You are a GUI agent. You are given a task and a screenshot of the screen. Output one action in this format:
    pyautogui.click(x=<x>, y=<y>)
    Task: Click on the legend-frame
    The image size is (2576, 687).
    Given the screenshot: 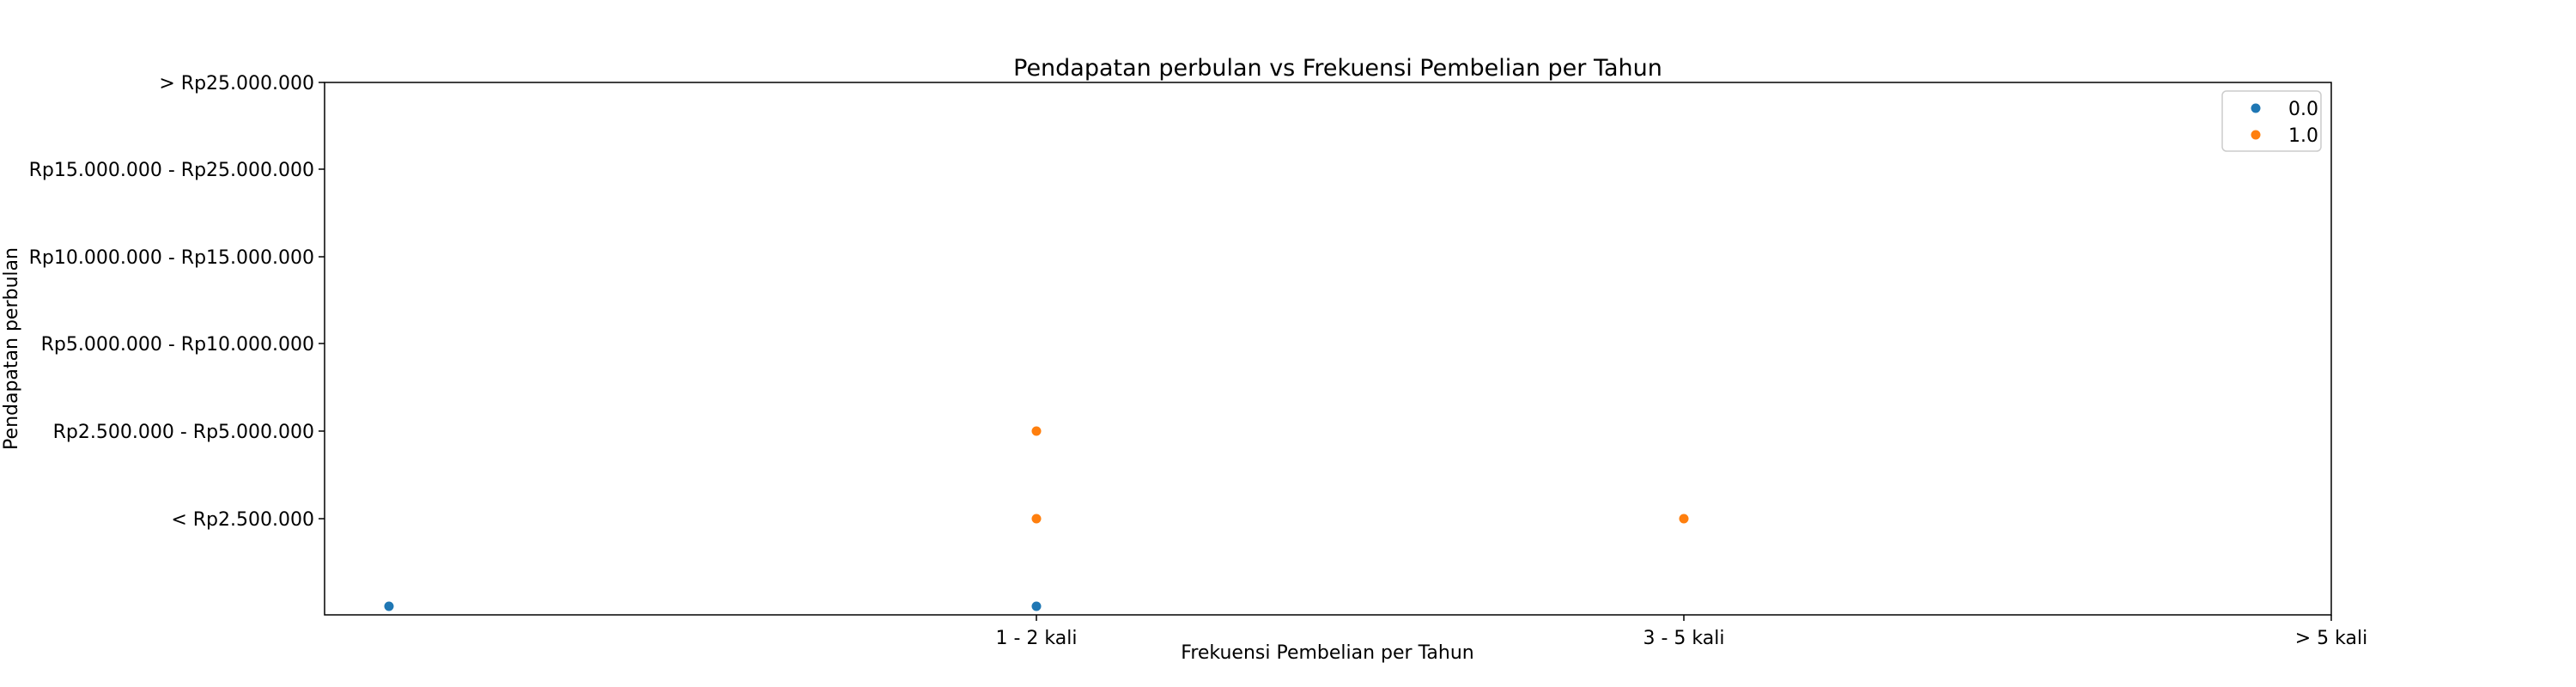 What is the action you would take?
    pyautogui.click(x=2272, y=121)
    